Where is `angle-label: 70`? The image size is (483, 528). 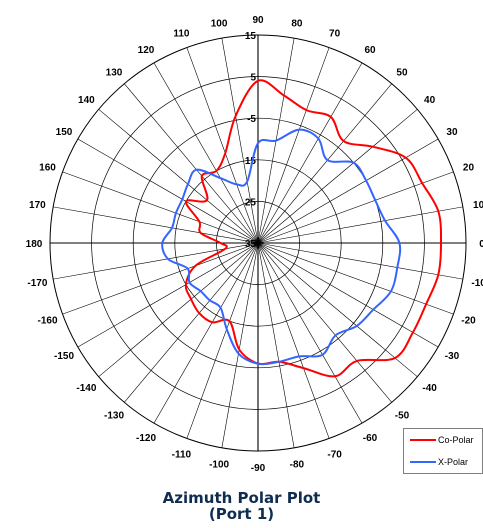
angle-label: 70 is located at coordinates (335, 34).